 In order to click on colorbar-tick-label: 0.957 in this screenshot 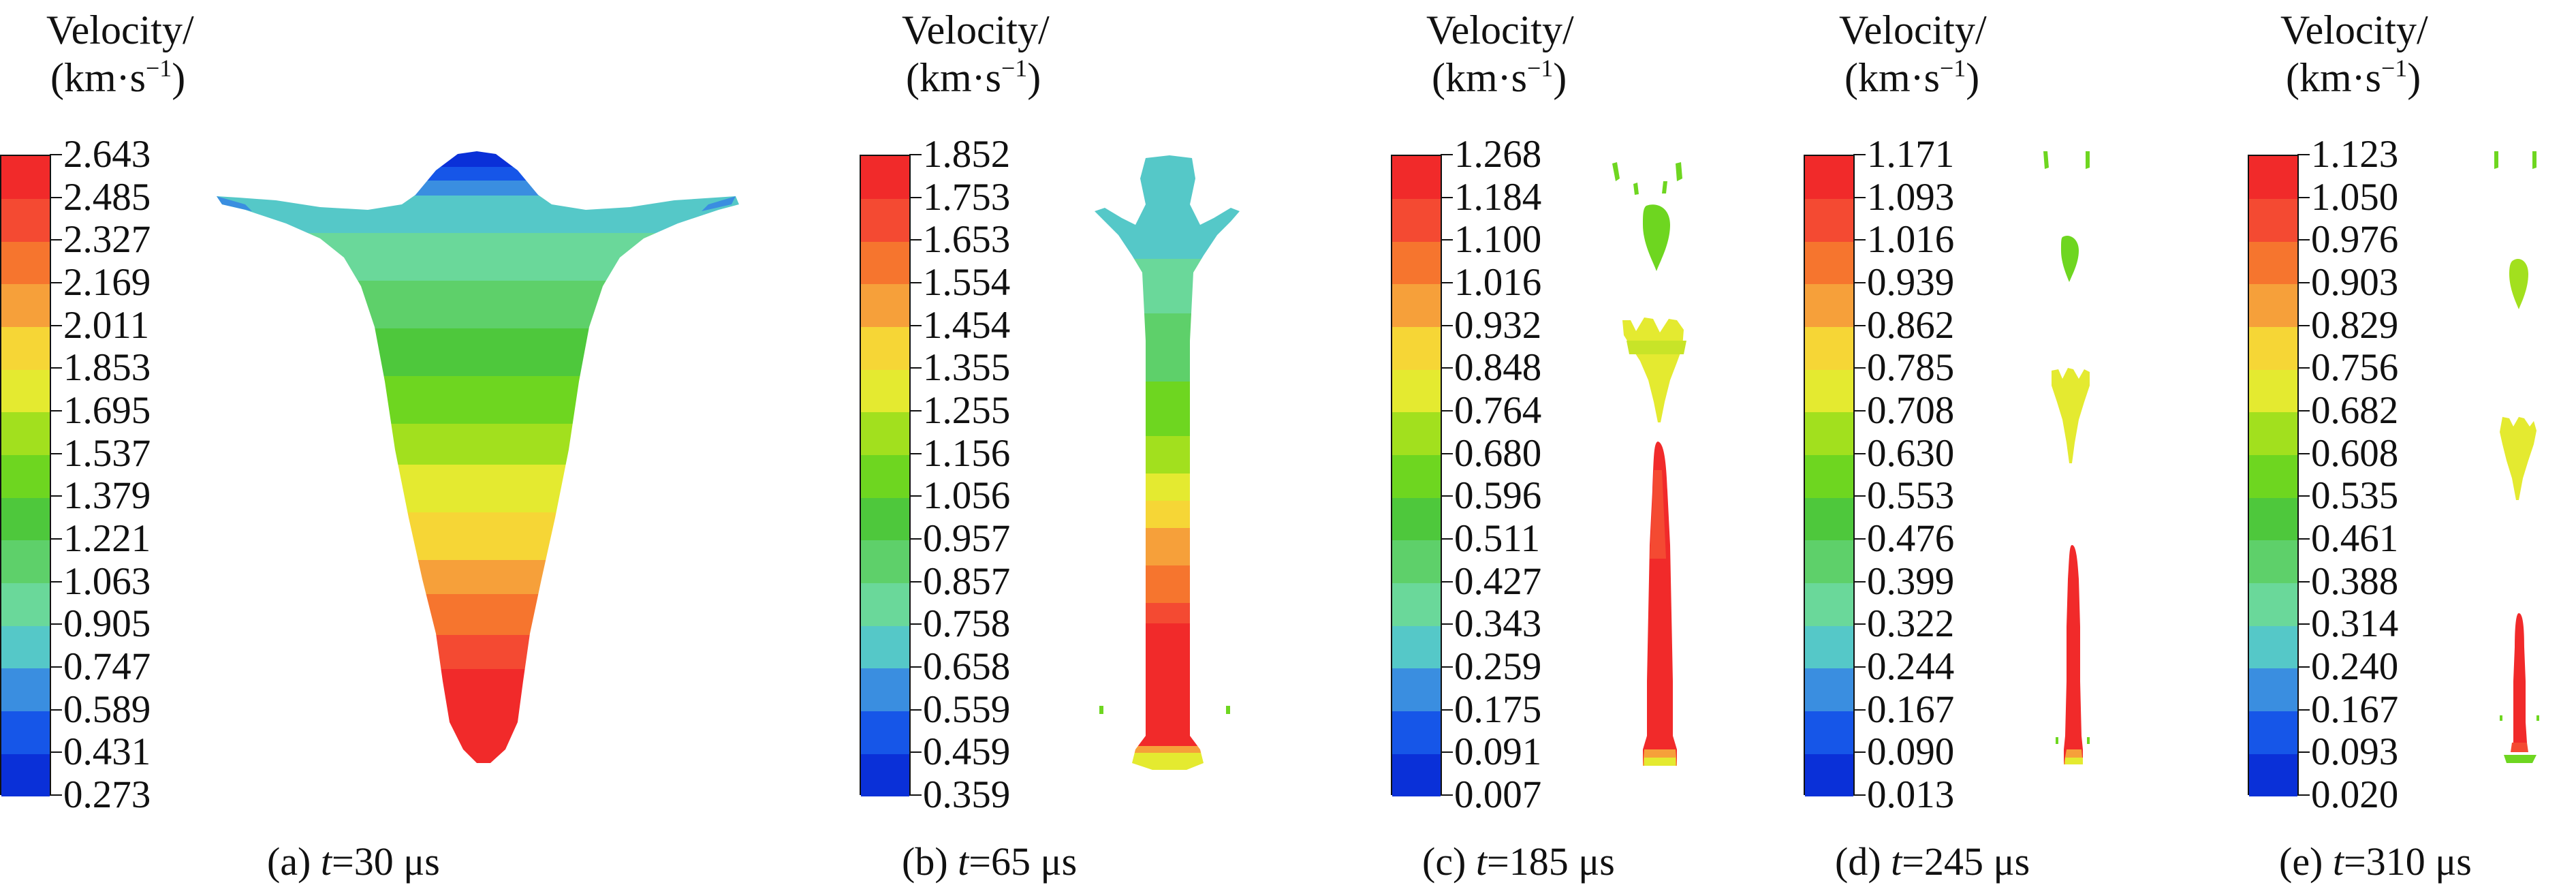, I will do `click(967, 538)`.